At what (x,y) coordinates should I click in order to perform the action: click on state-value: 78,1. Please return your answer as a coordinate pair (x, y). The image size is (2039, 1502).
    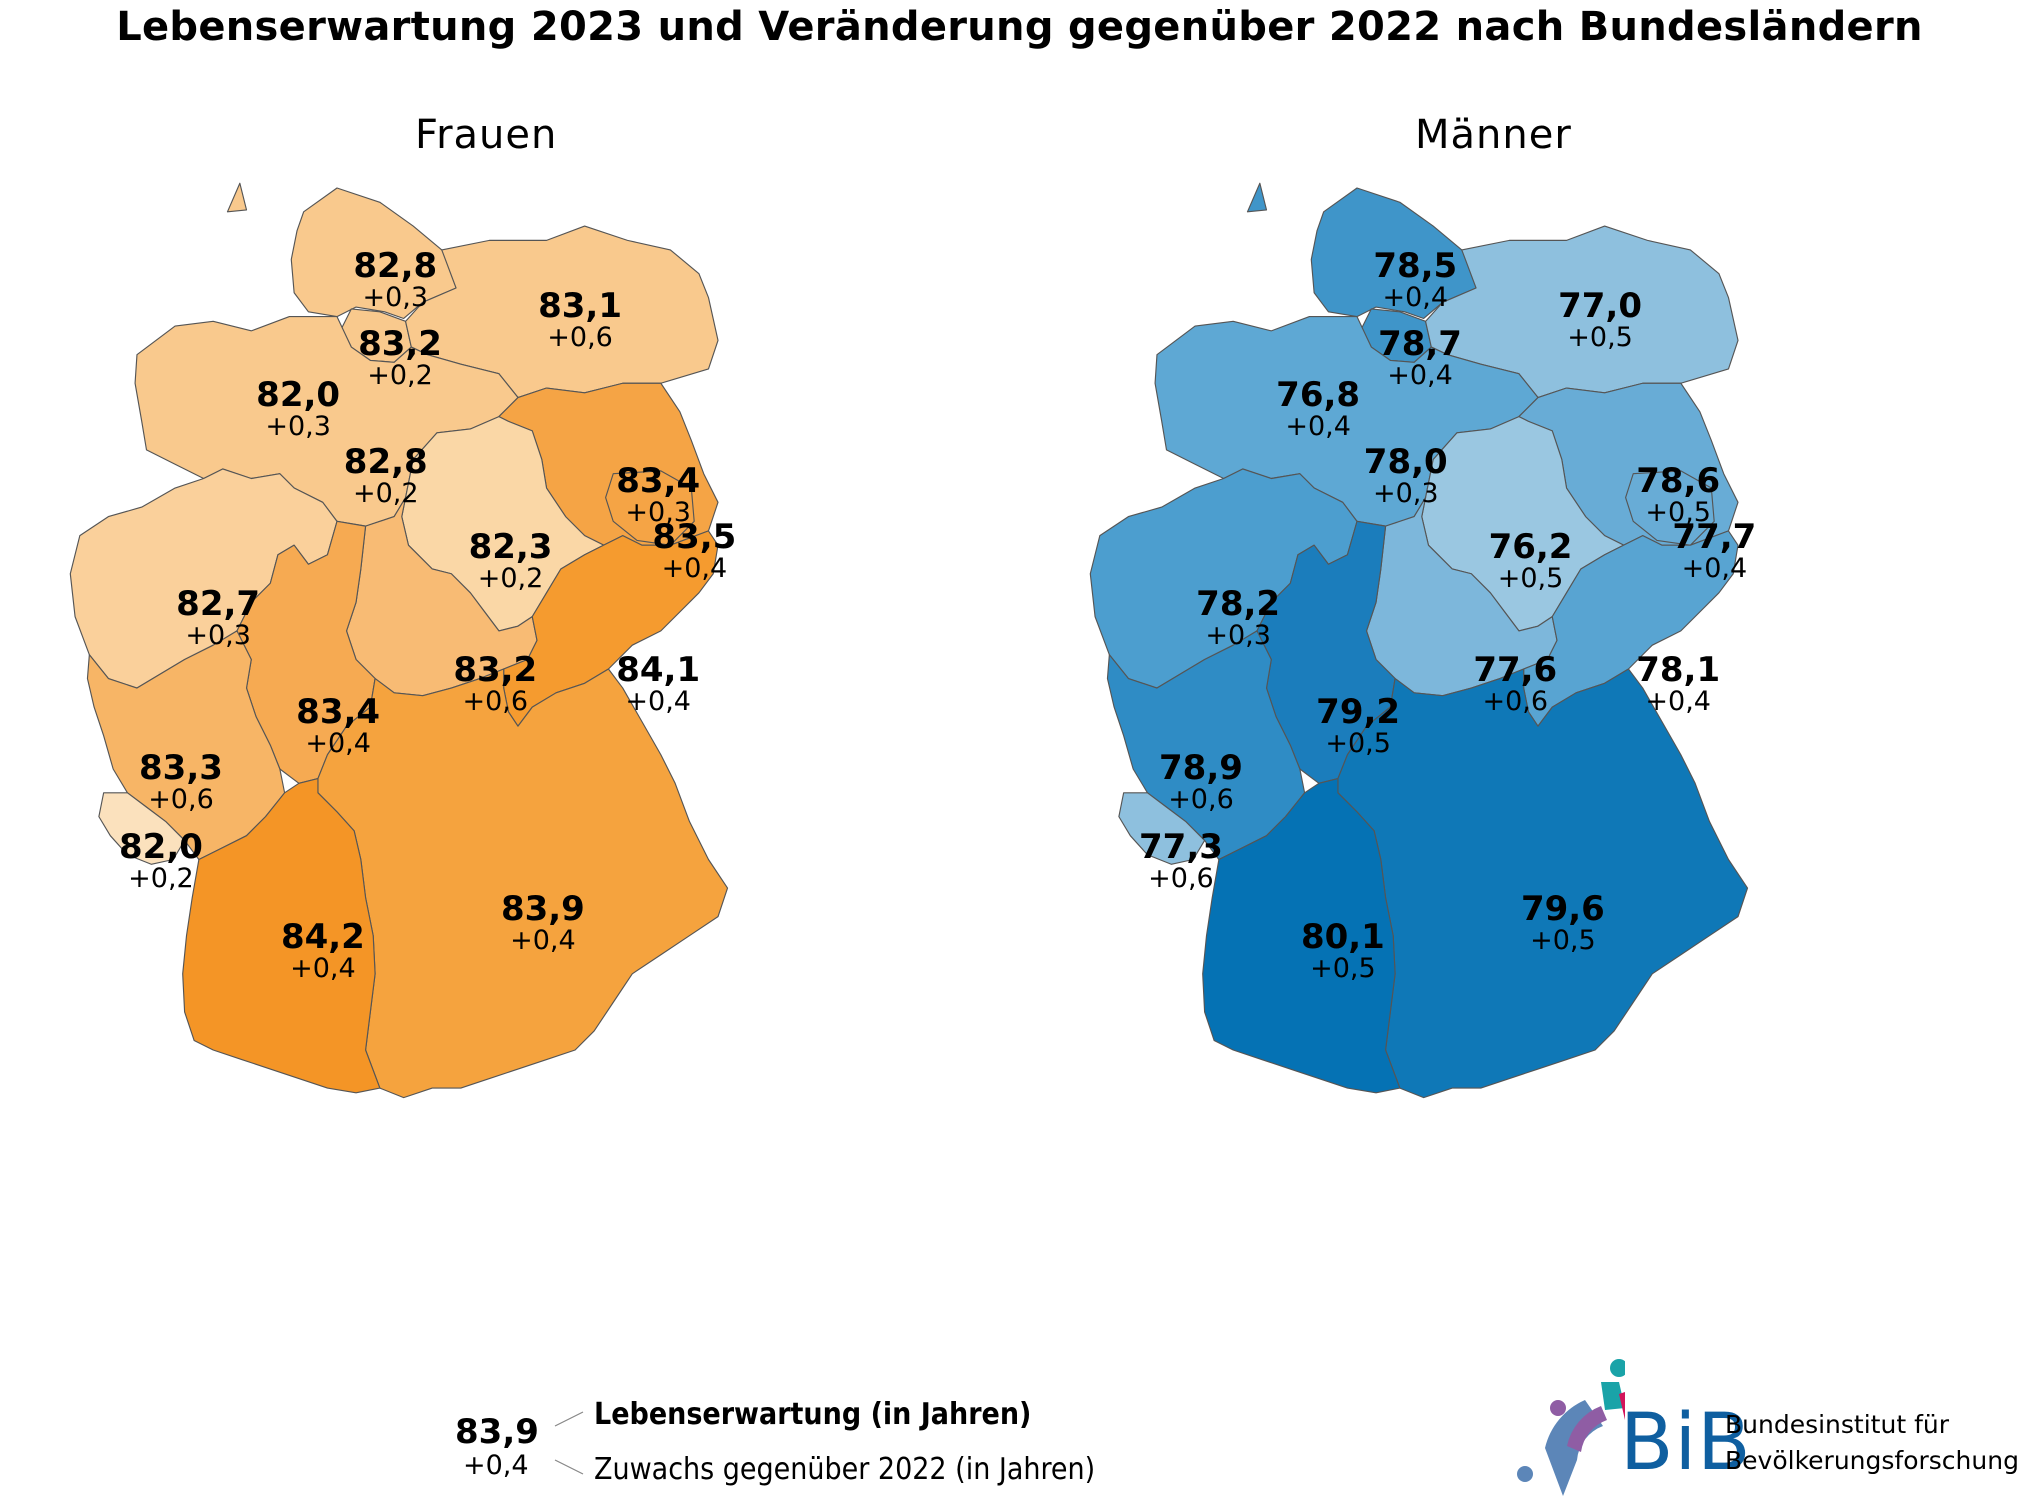
    Looking at the image, I should click on (1678, 669).